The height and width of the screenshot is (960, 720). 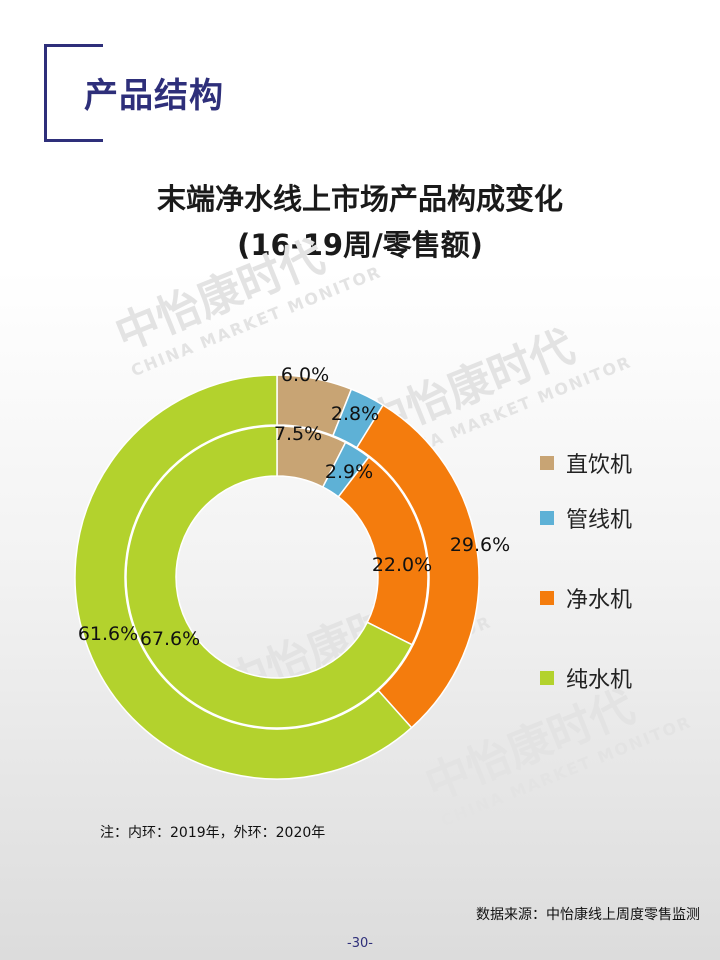 What do you see at coordinates (298, 434) in the screenshot?
I see `data-label-inner: 7.5%` at bounding box center [298, 434].